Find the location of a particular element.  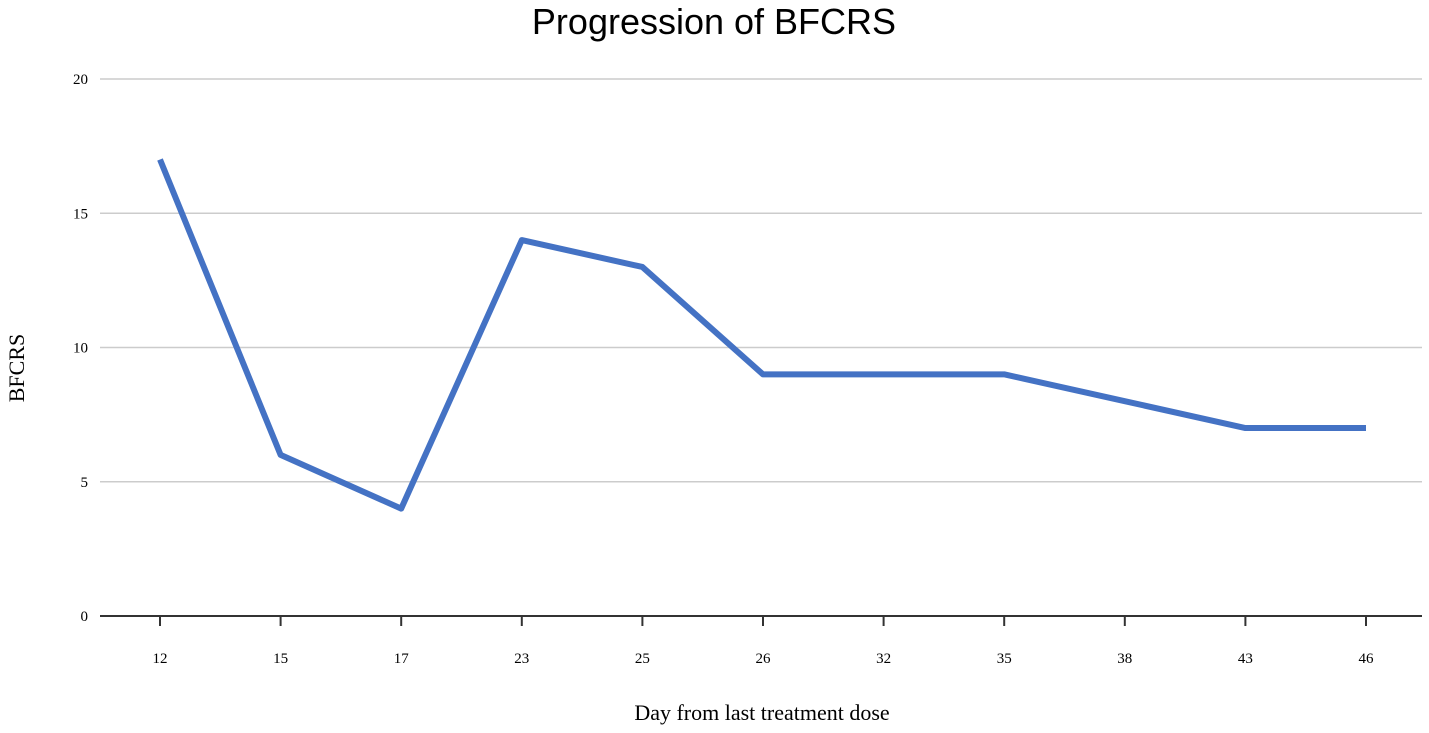

y-tick-labels: 0 5 10 15 20 is located at coordinates (80, 348).